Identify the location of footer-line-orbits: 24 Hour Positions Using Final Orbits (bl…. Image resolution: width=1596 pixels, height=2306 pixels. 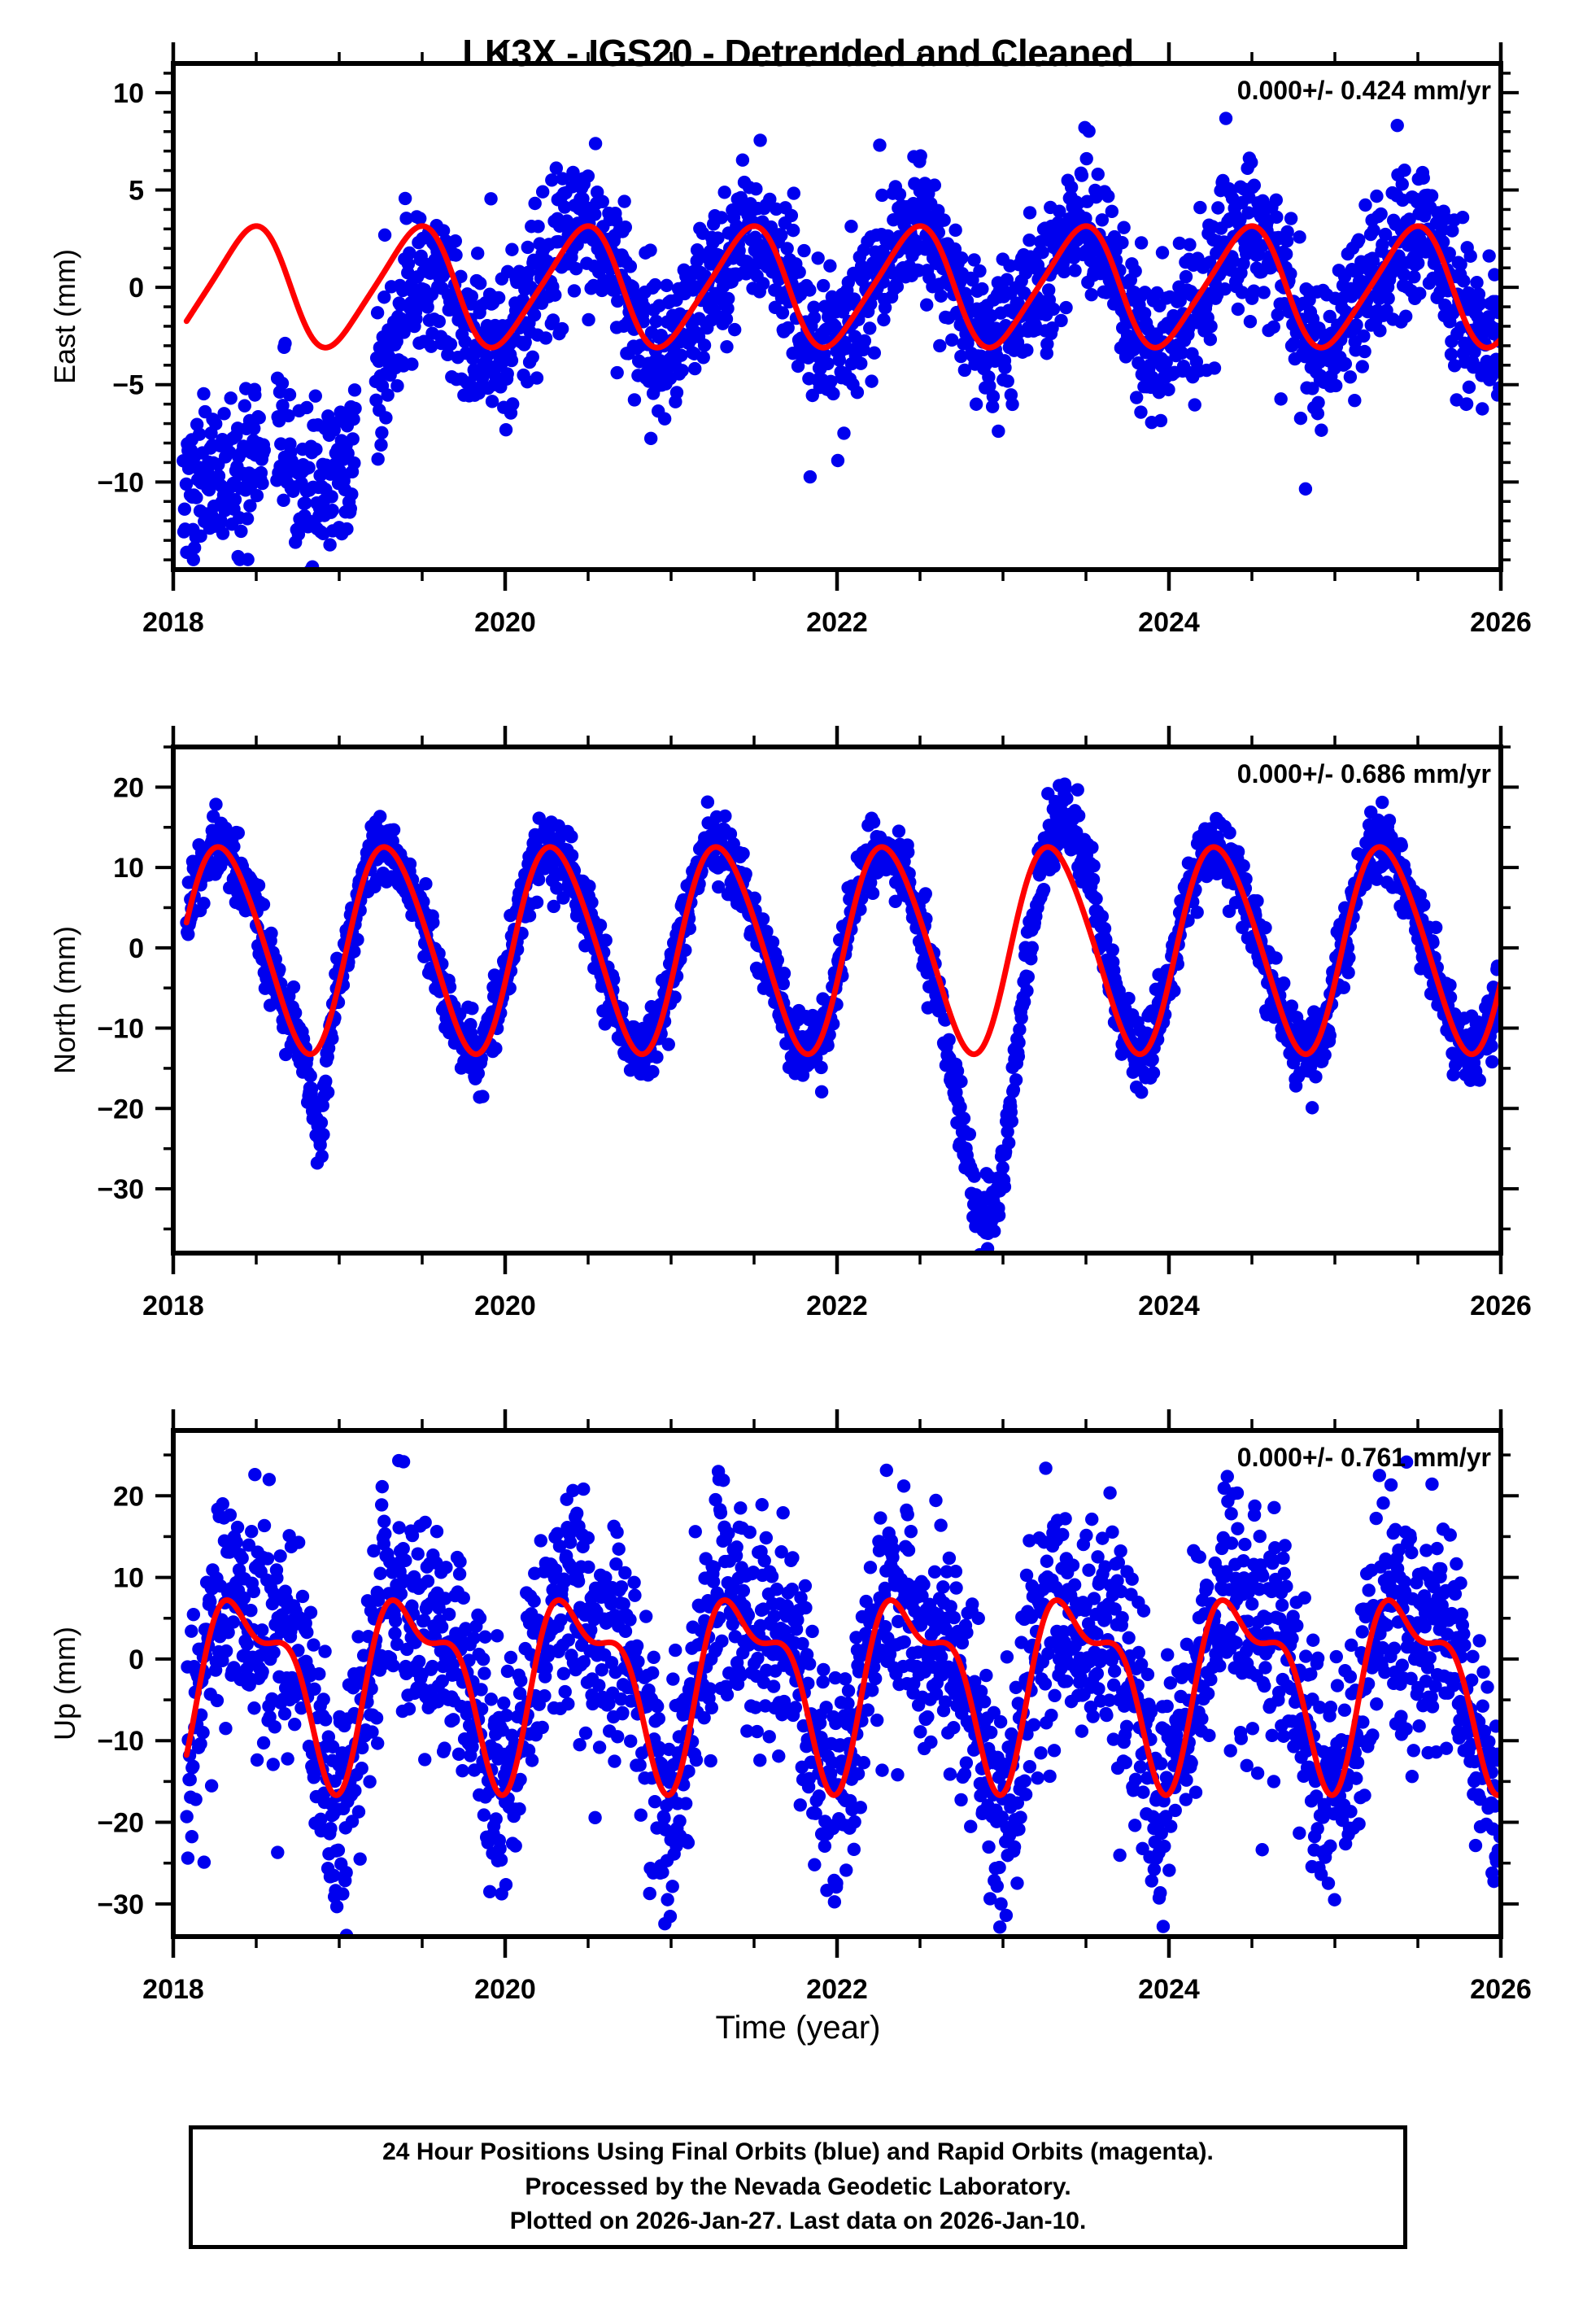
(798, 2152).